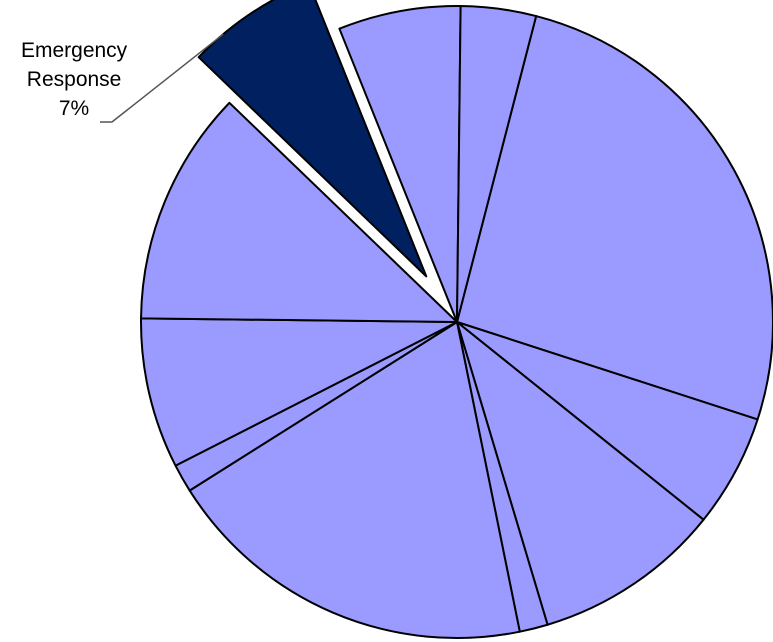  Describe the element at coordinates (74, 79) in the screenshot. I see `callout-label-line-2: Response` at that location.